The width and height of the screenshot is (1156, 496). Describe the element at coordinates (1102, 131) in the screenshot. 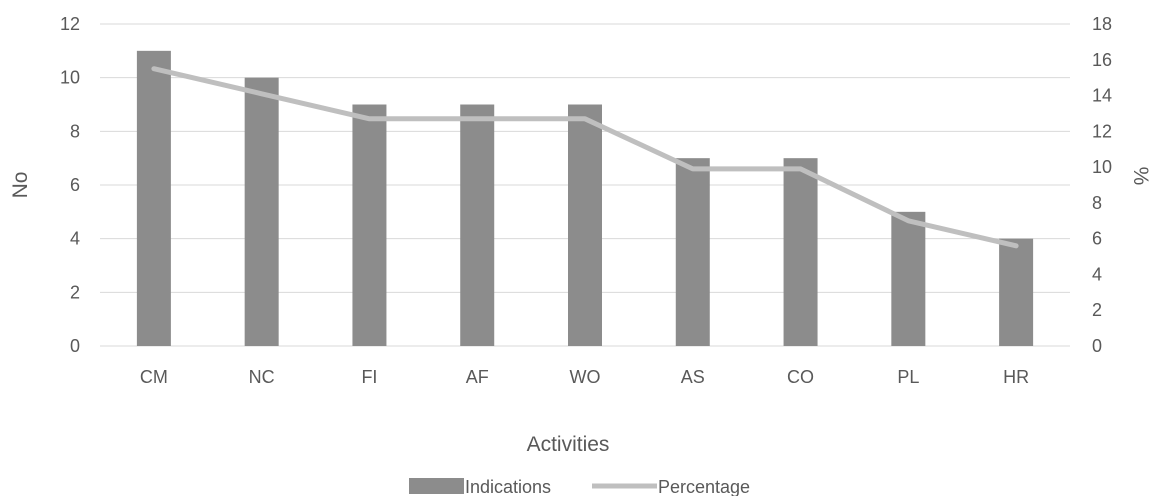

I see `y2-tick-label: 12` at that location.